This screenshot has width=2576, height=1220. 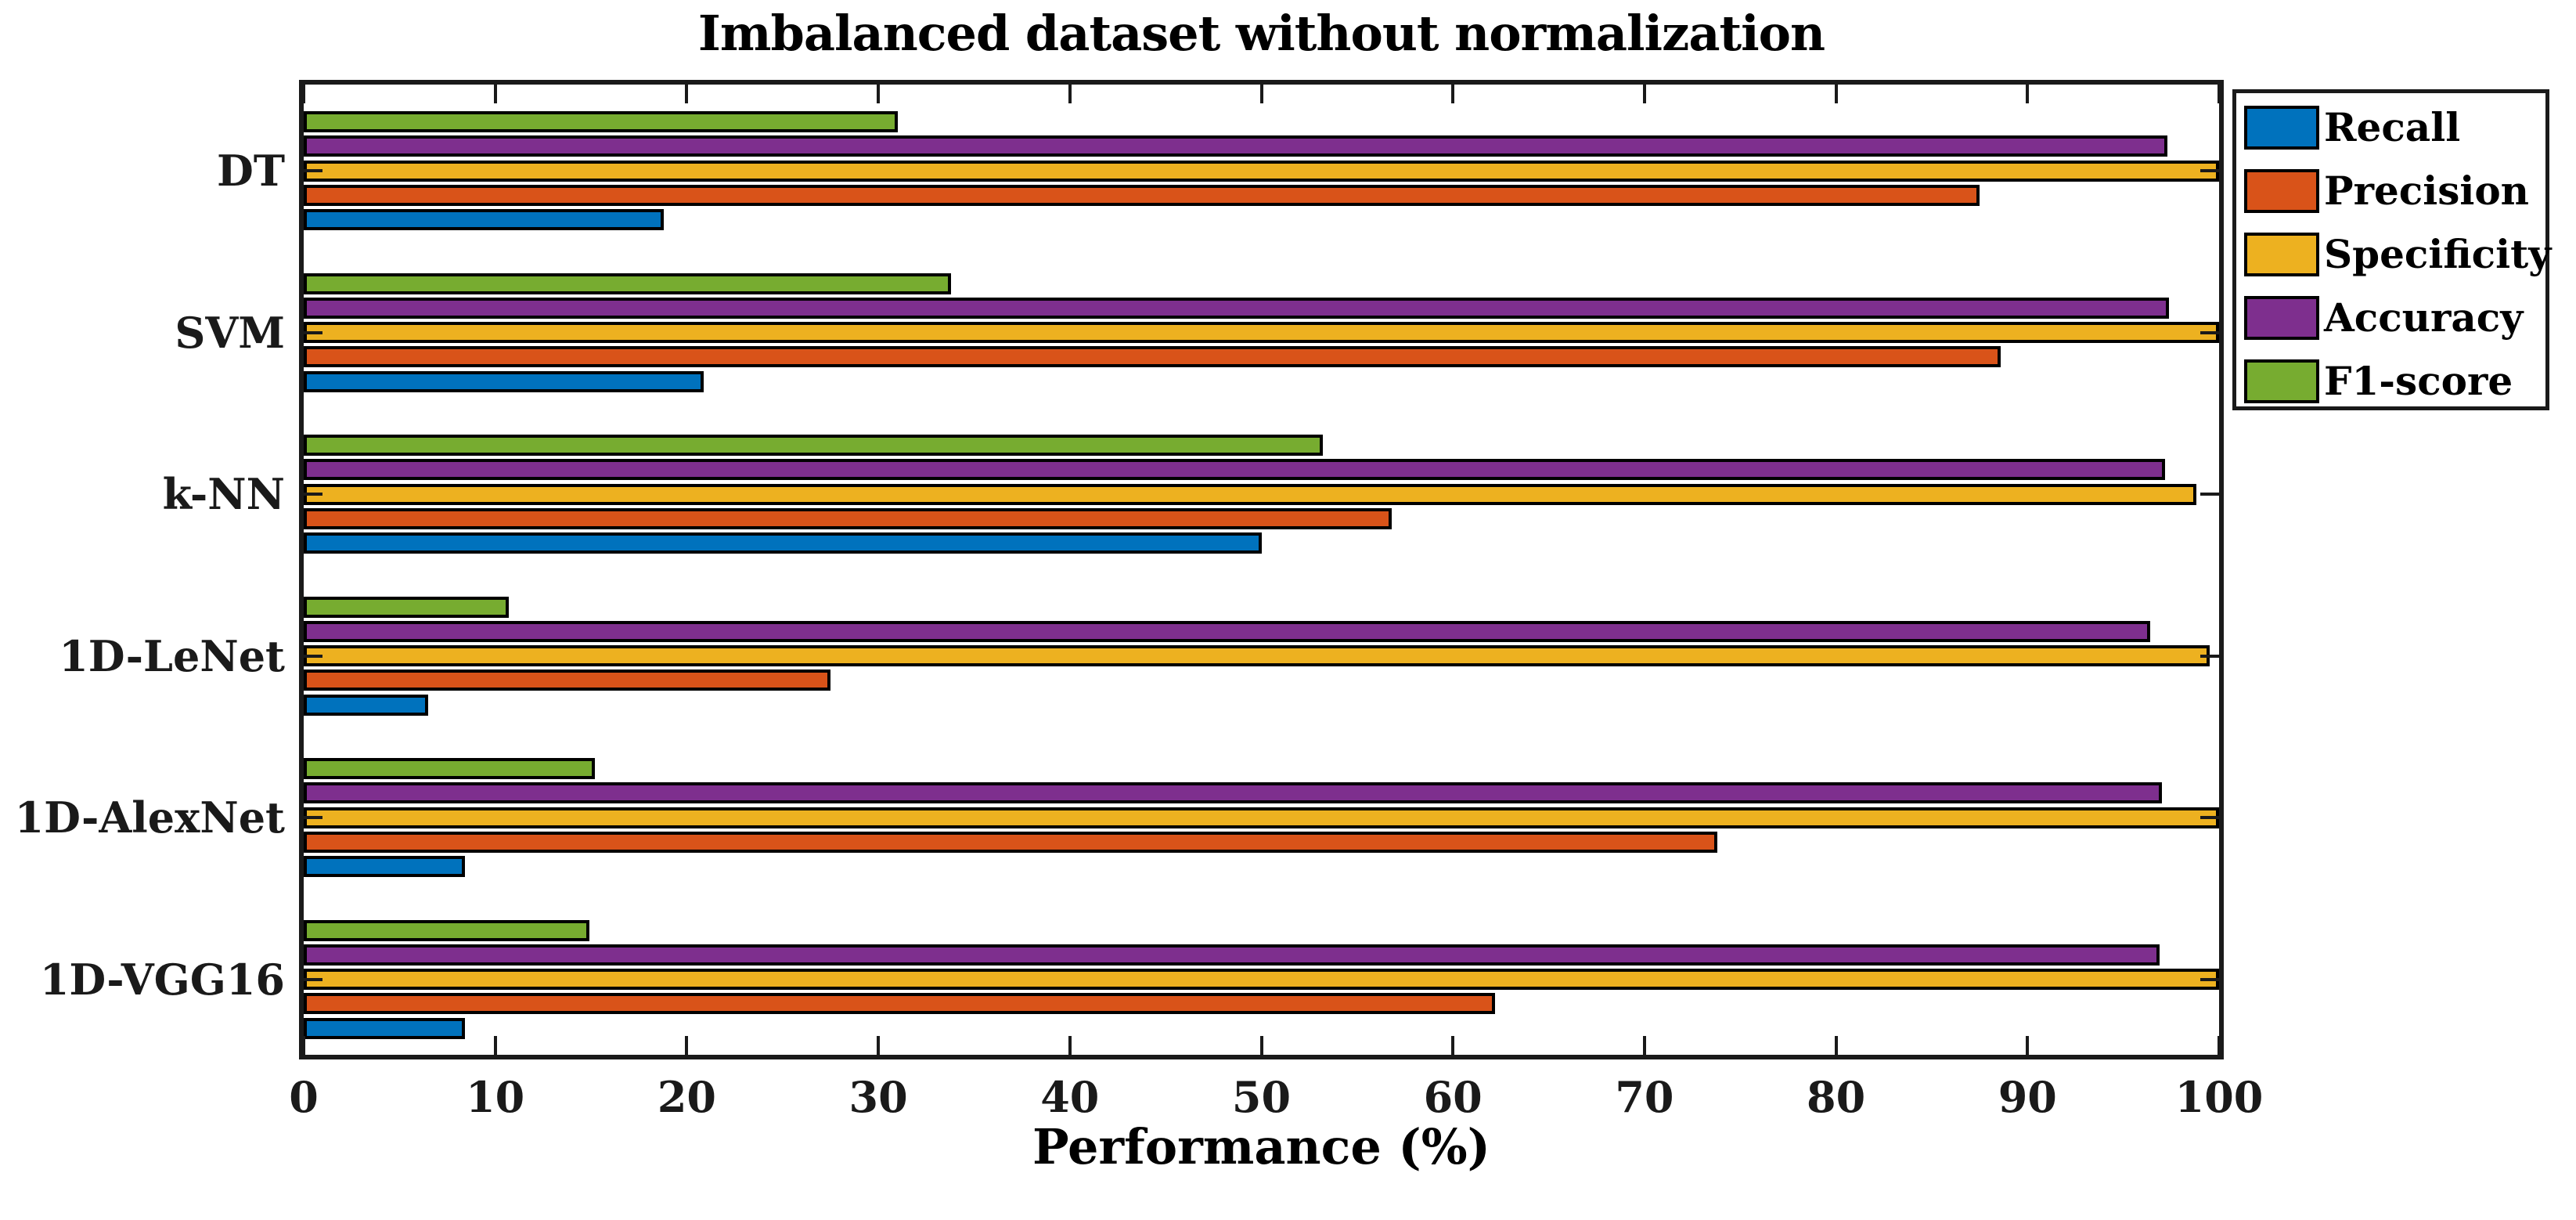 What do you see at coordinates (446, 930) in the screenshot?
I see `bar-1D-VGG16-F1-score` at bounding box center [446, 930].